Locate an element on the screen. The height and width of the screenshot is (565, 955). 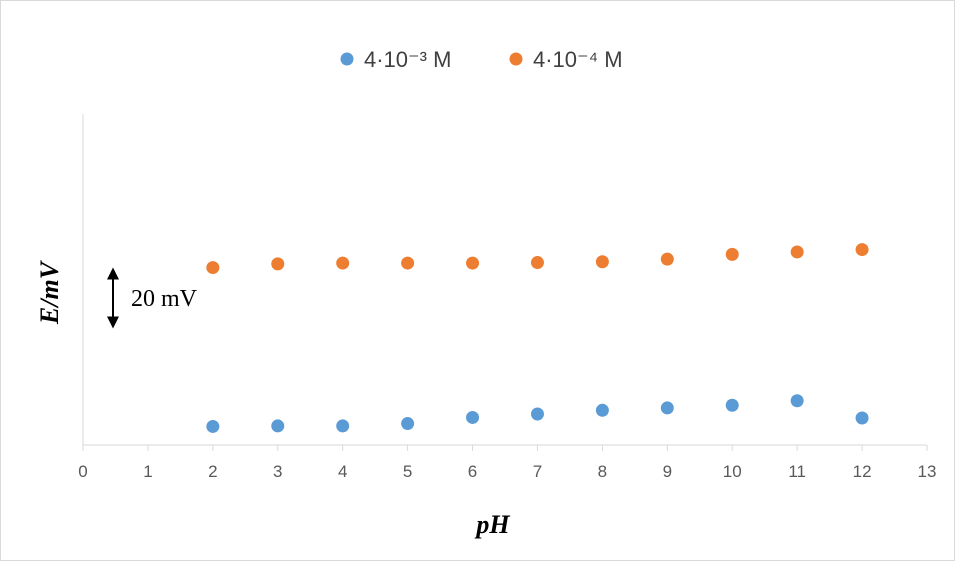
x-tick-label: 8 is located at coordinates (602, 471).